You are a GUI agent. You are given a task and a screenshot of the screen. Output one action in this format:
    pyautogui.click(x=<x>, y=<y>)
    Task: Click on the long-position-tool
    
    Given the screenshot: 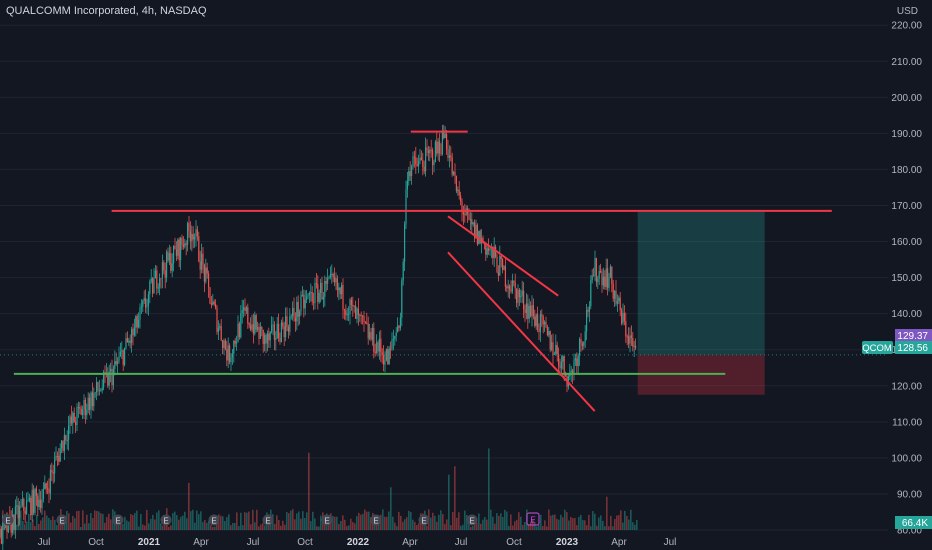 What is the action you would take?
    pyautogui.click(x=701, y=302)
    